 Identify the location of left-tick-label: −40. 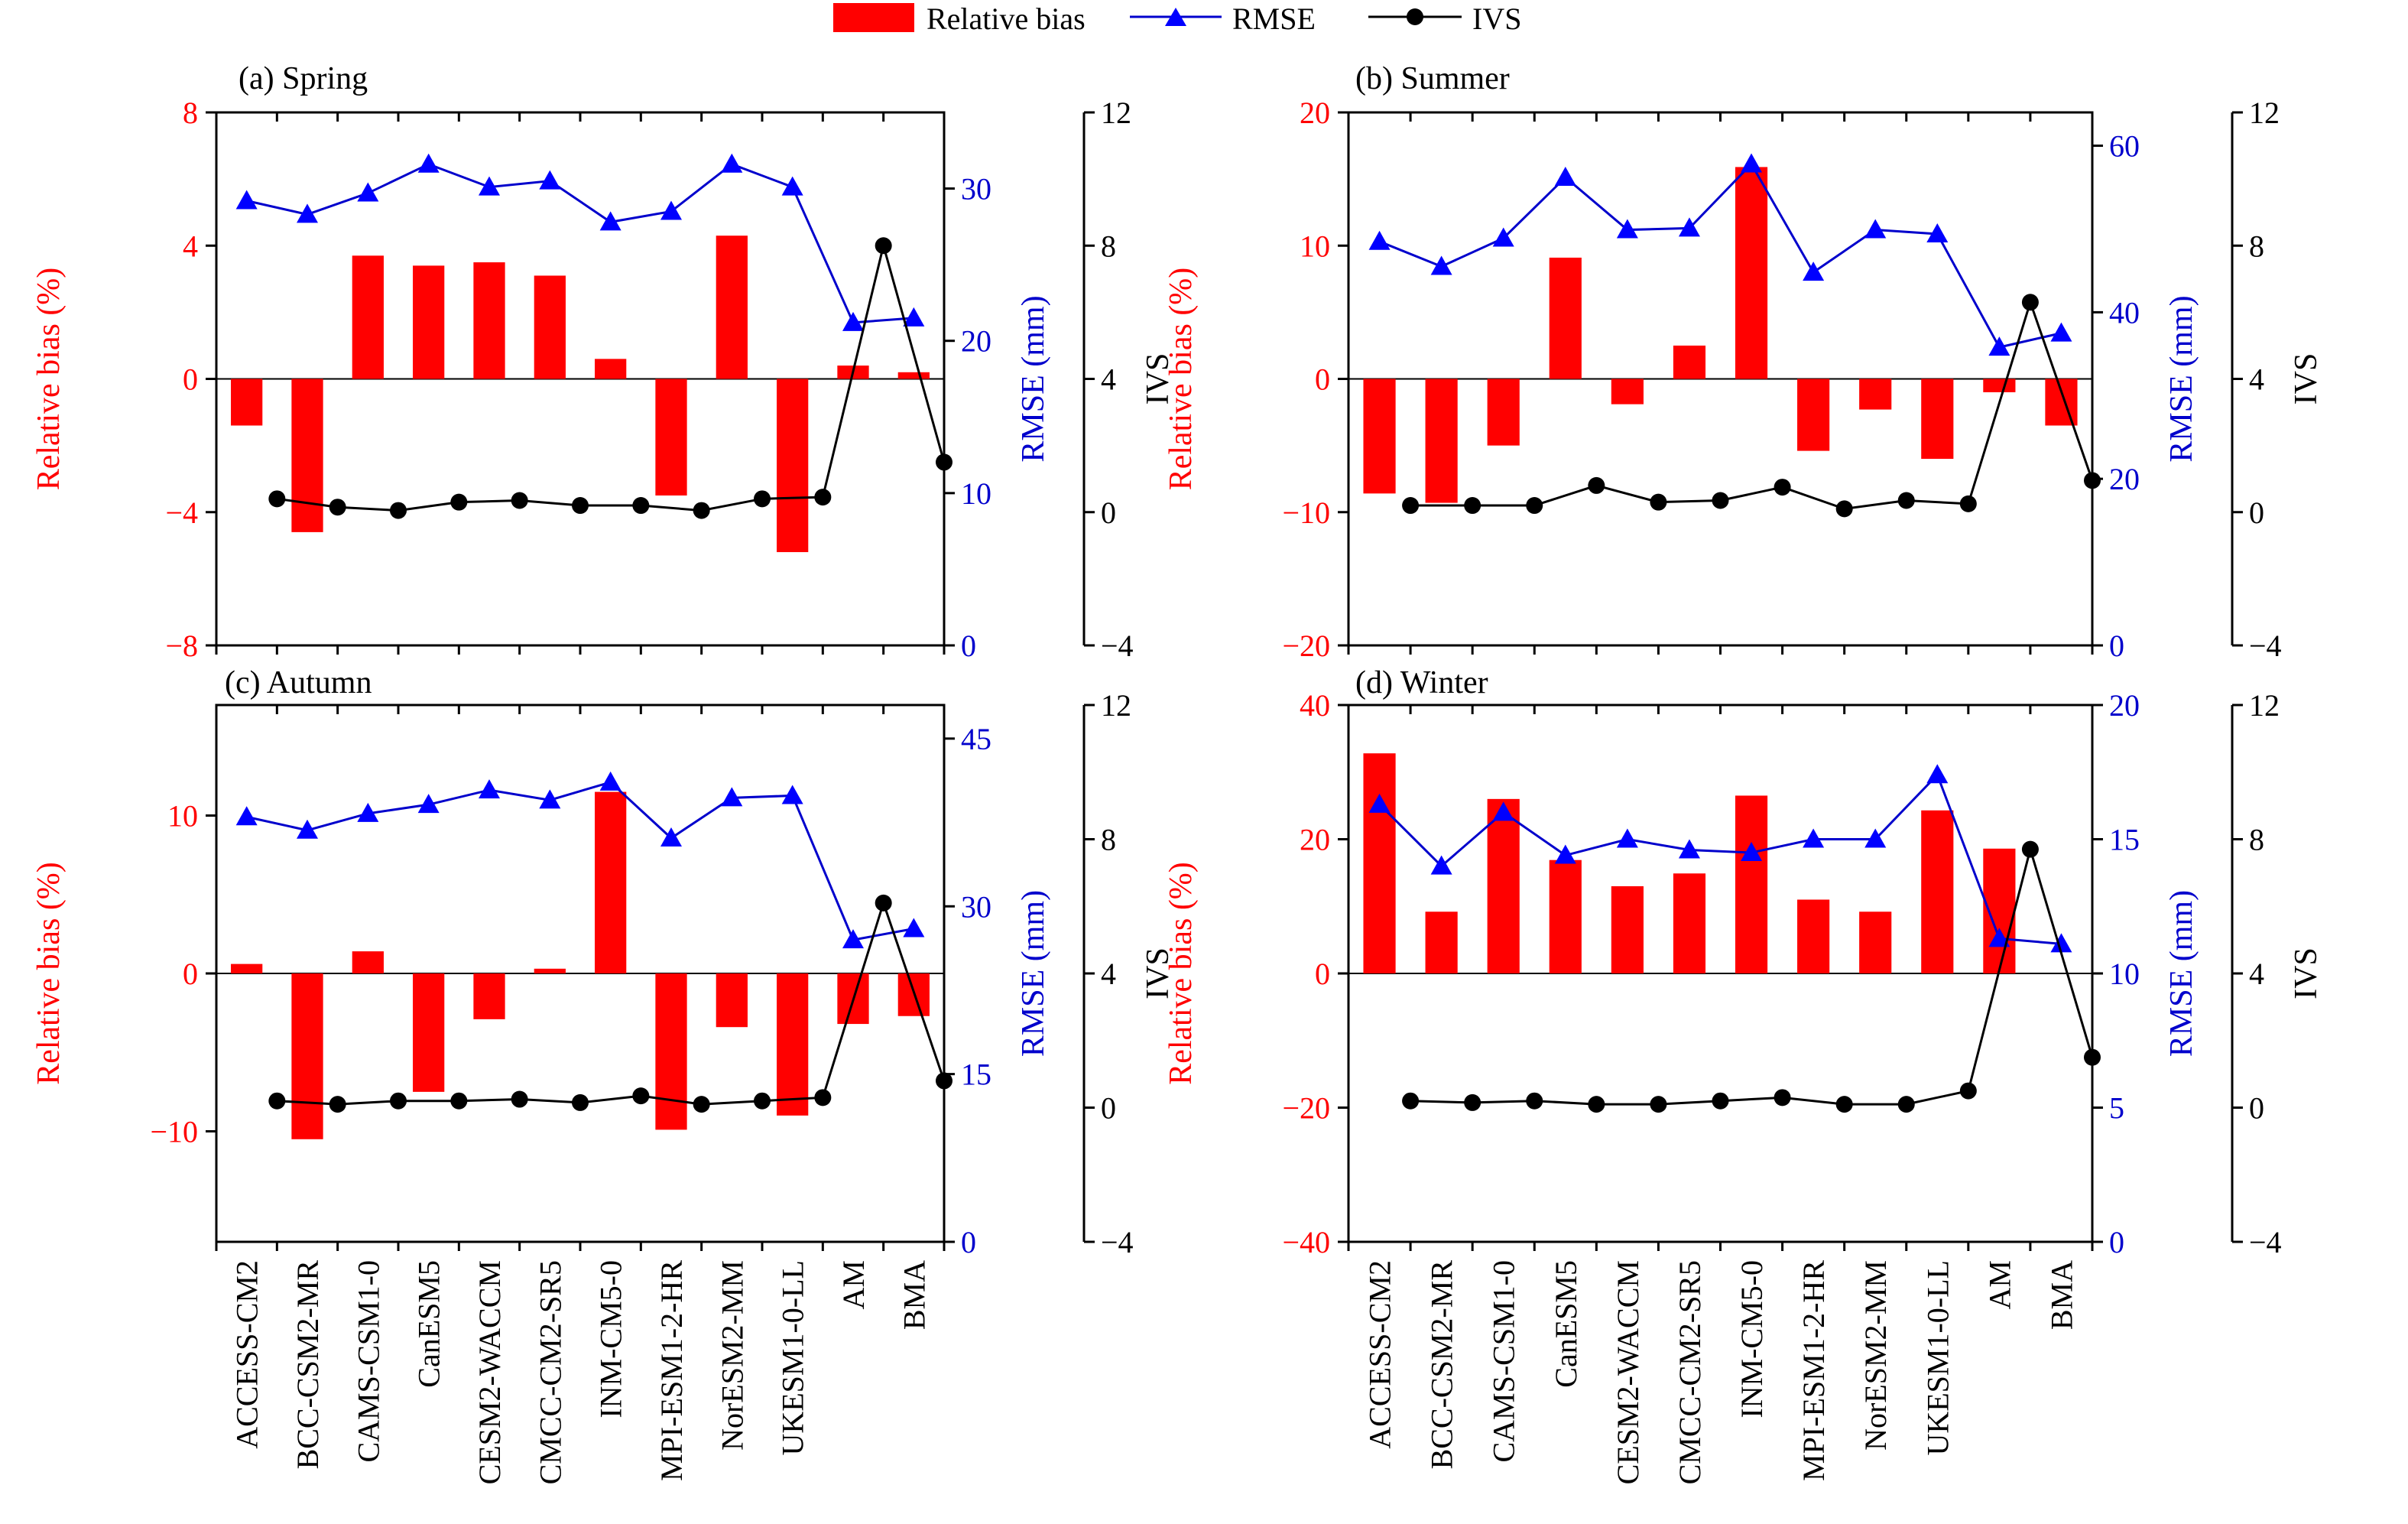
(1306, 1242).